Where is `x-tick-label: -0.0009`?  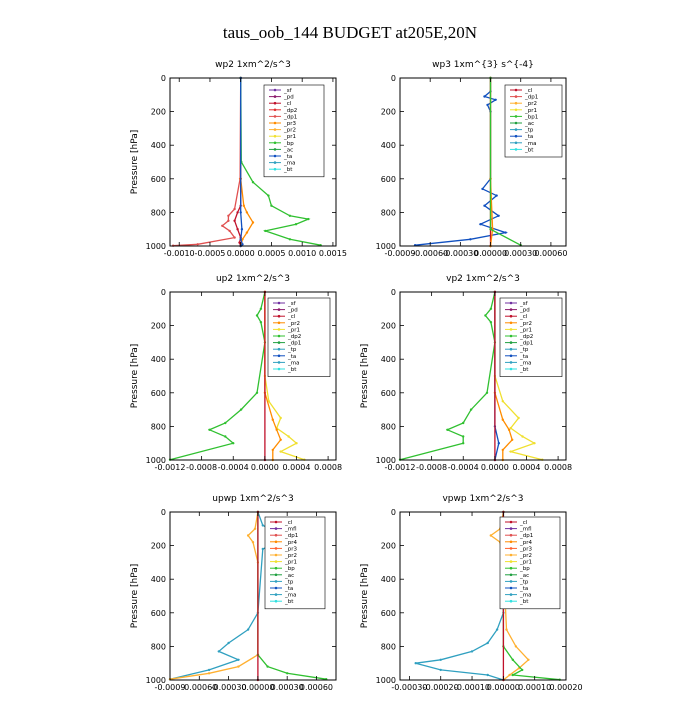 x-tick-label: -0.0009 is located at coordinates (170, 687).